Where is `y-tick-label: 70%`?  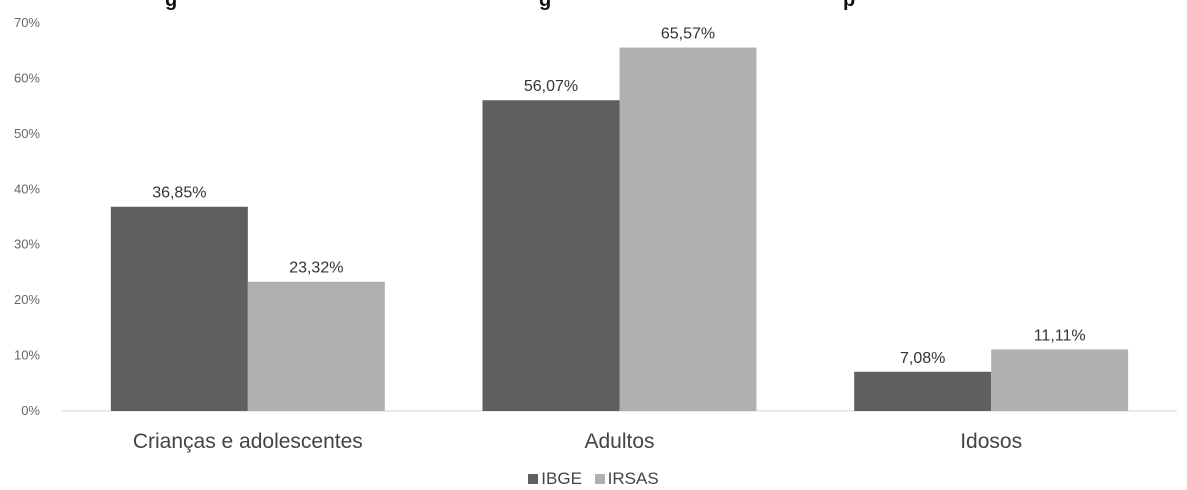
y-tick-label: 70% is located at coordinates (27, 22).